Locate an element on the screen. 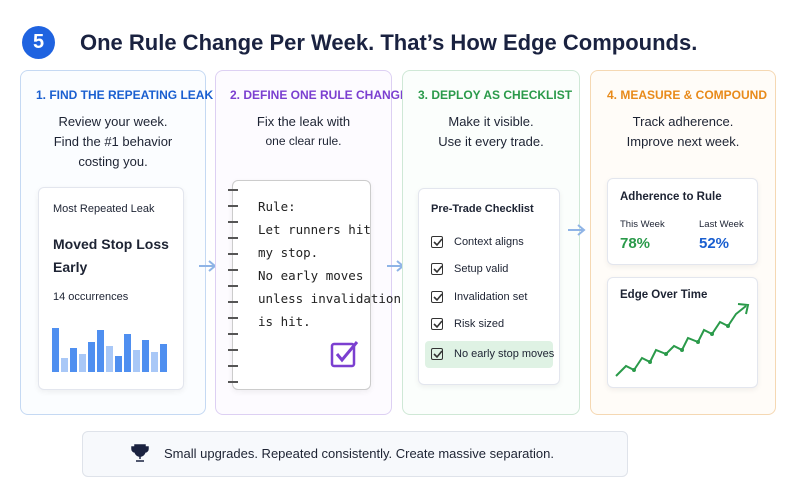 This screenshot has height=502, width=799. bar-decoration is located at coordinates (109, 350).